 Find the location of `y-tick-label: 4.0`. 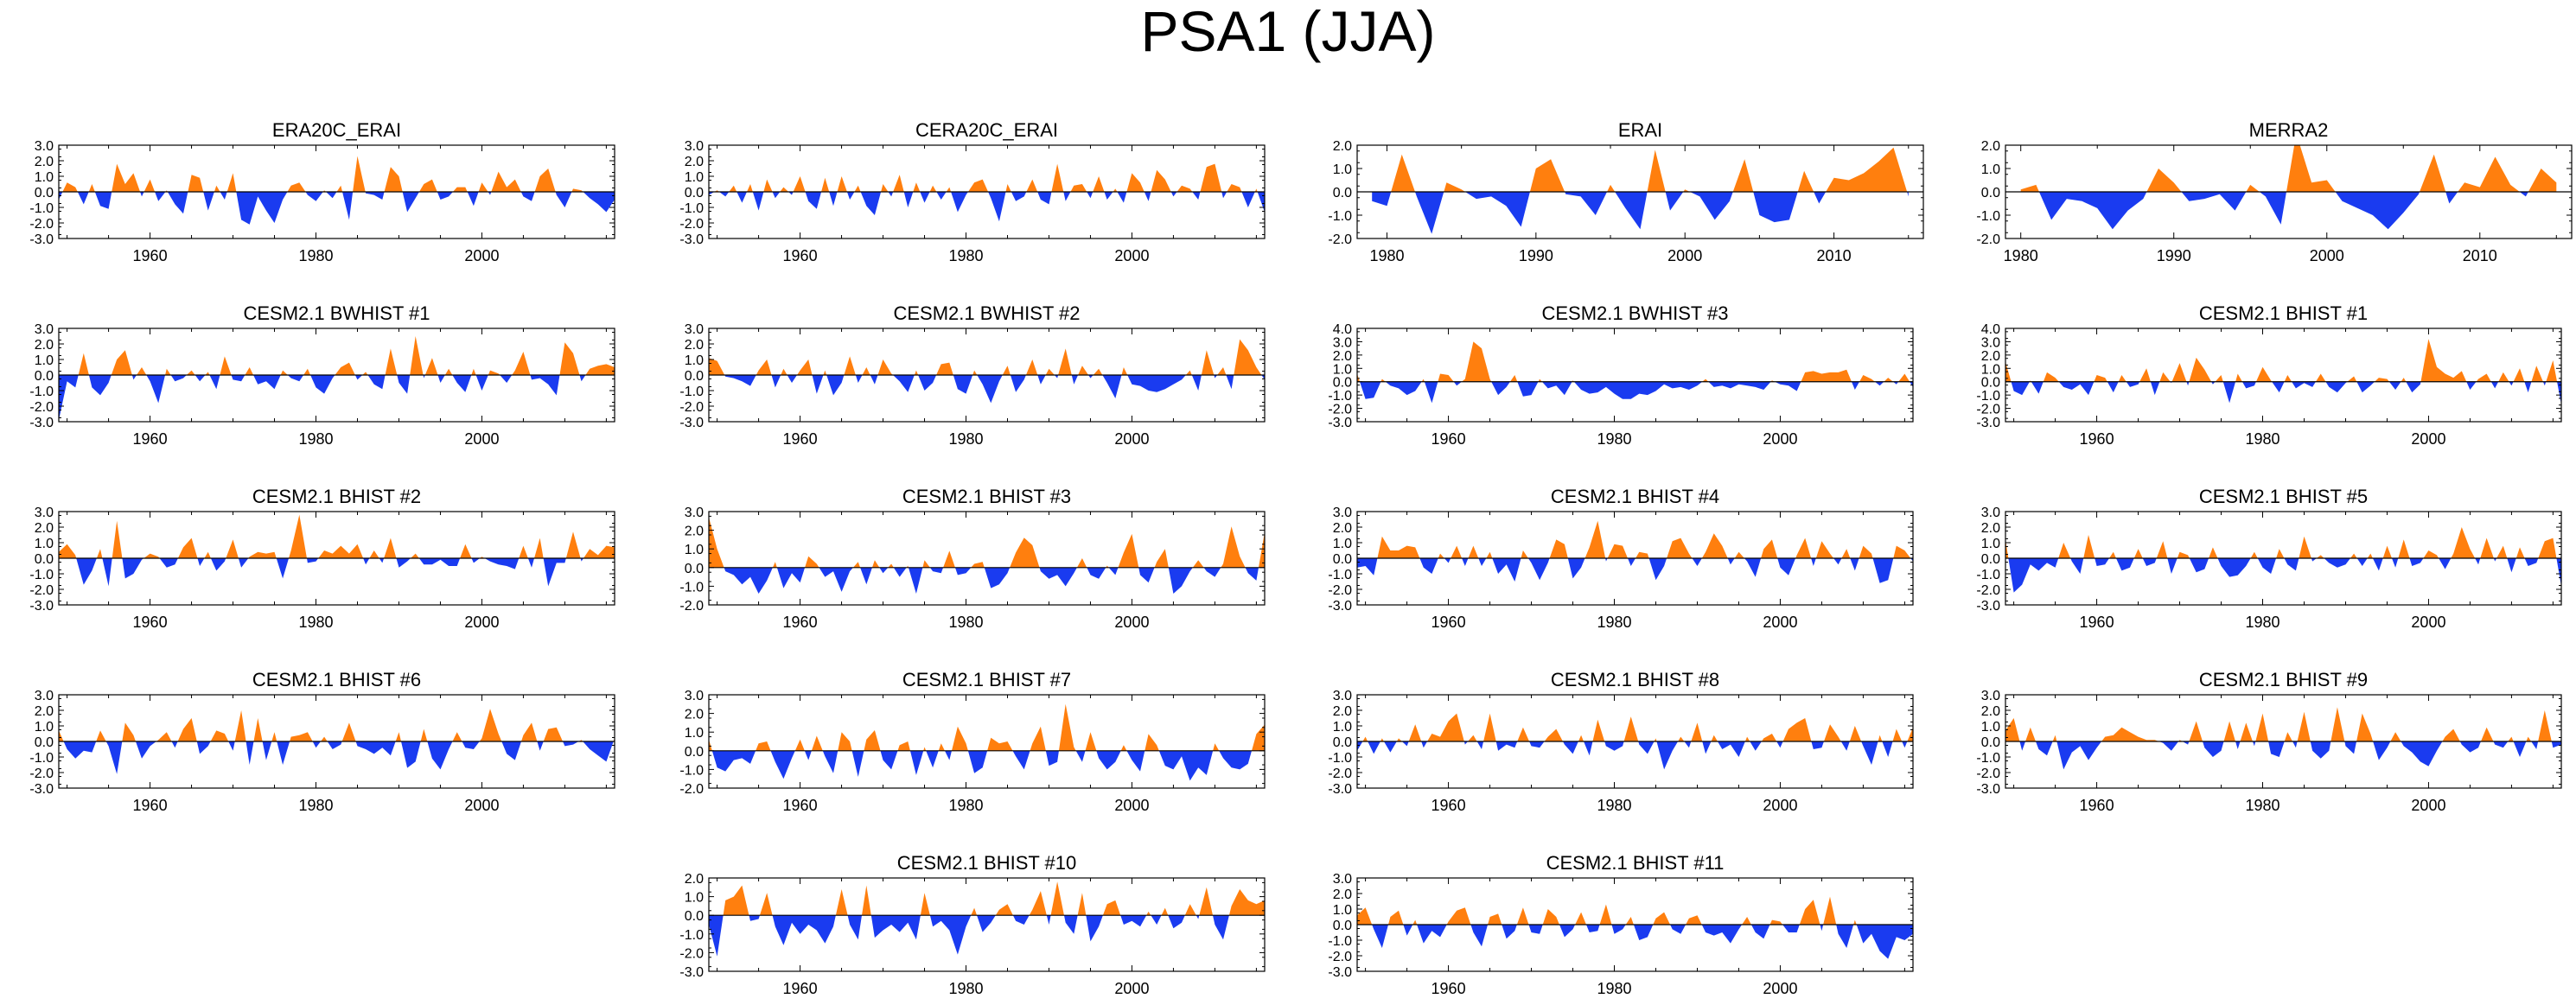

y-tick-label: 4.0 is located at coordinates (1990, 329).